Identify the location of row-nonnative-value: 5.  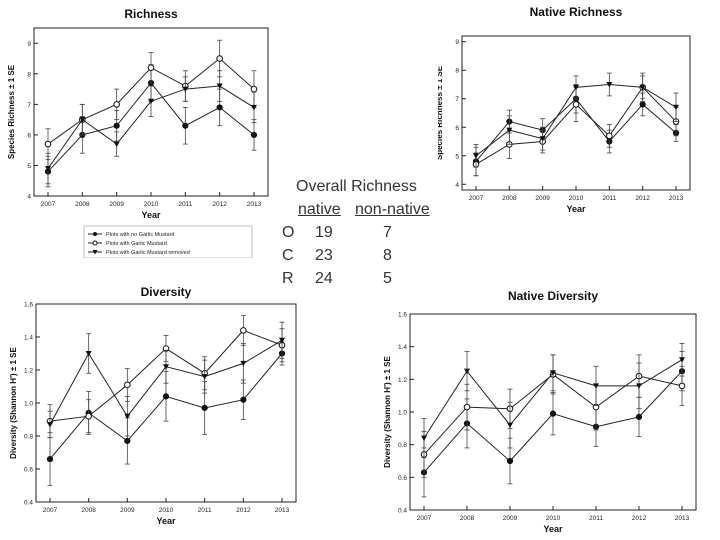
(387, 278).